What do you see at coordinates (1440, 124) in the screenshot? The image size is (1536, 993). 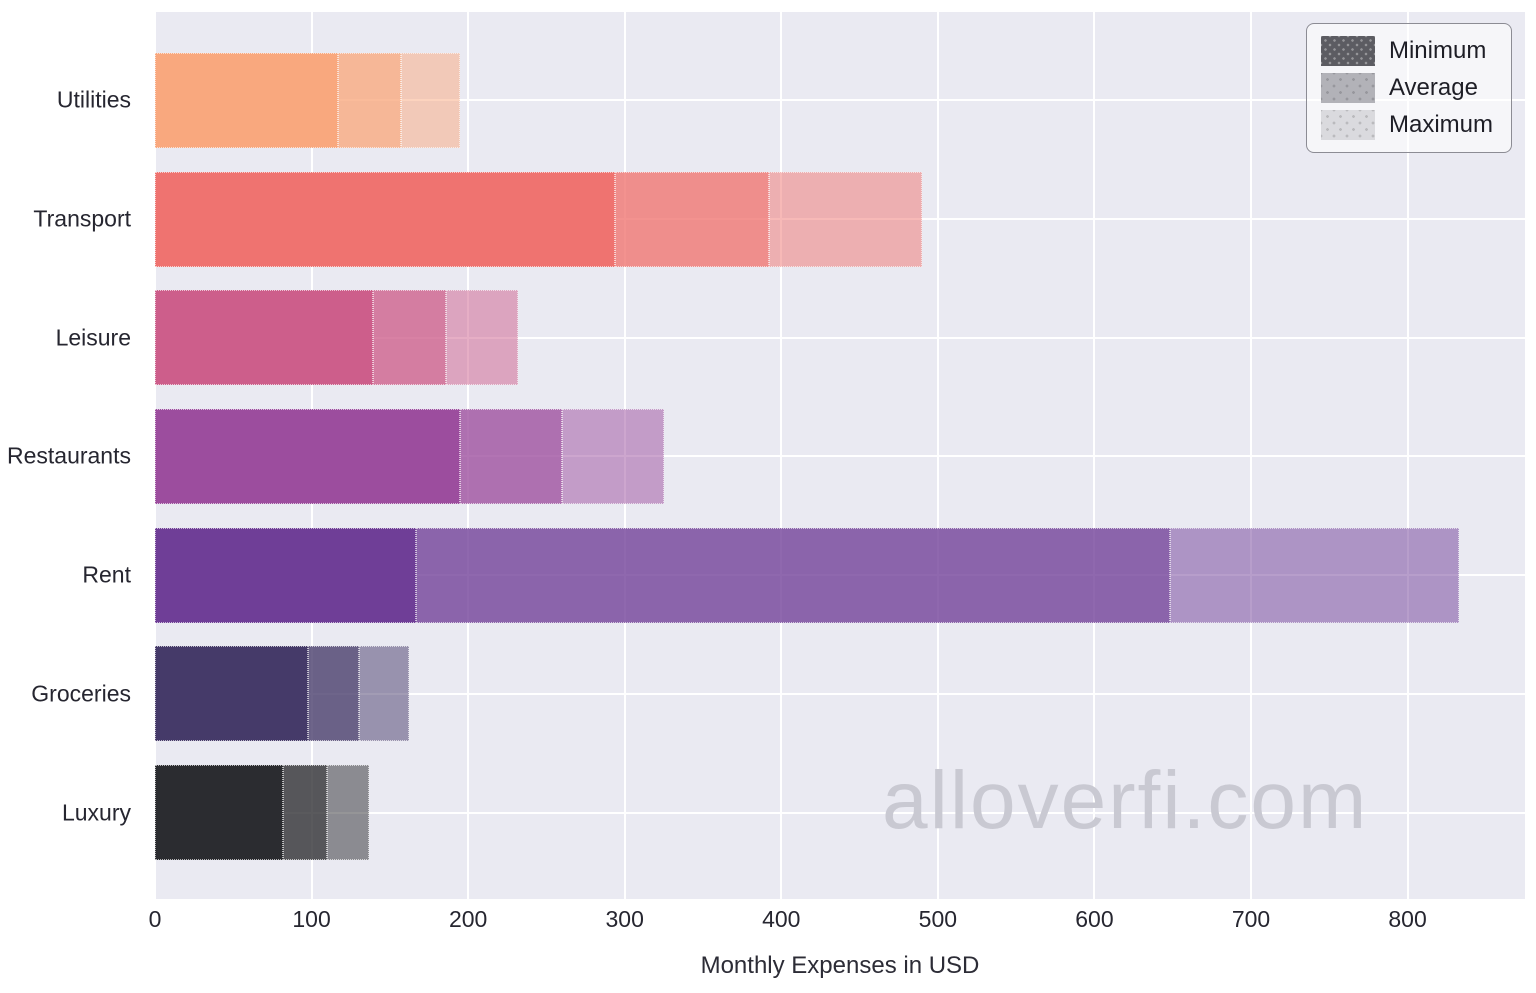 I see `legend-label-maximum: Maximum` at bounding box center [1440, 124].